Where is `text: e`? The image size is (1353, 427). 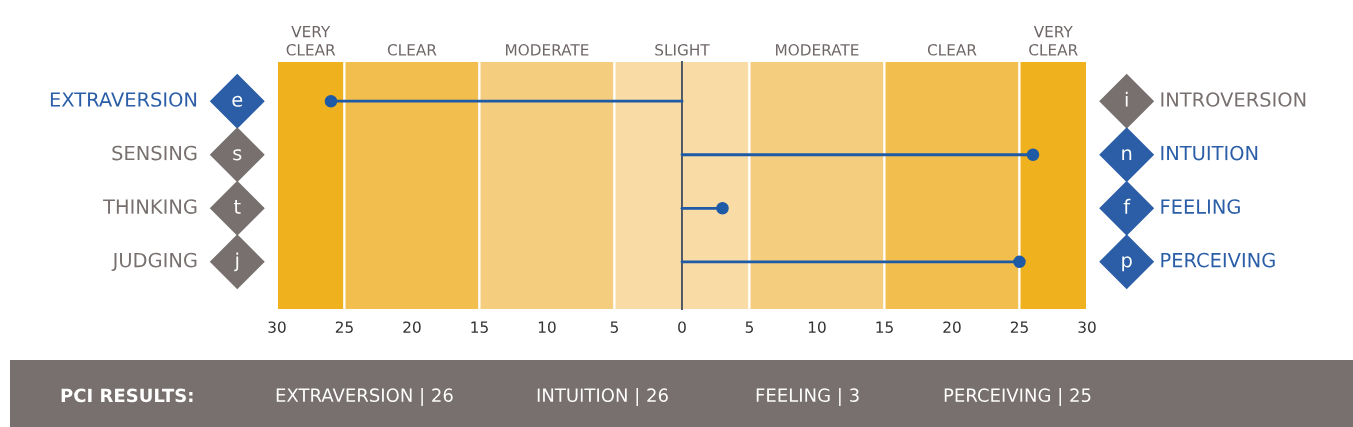 text: e is located at coordinates (237, 101).